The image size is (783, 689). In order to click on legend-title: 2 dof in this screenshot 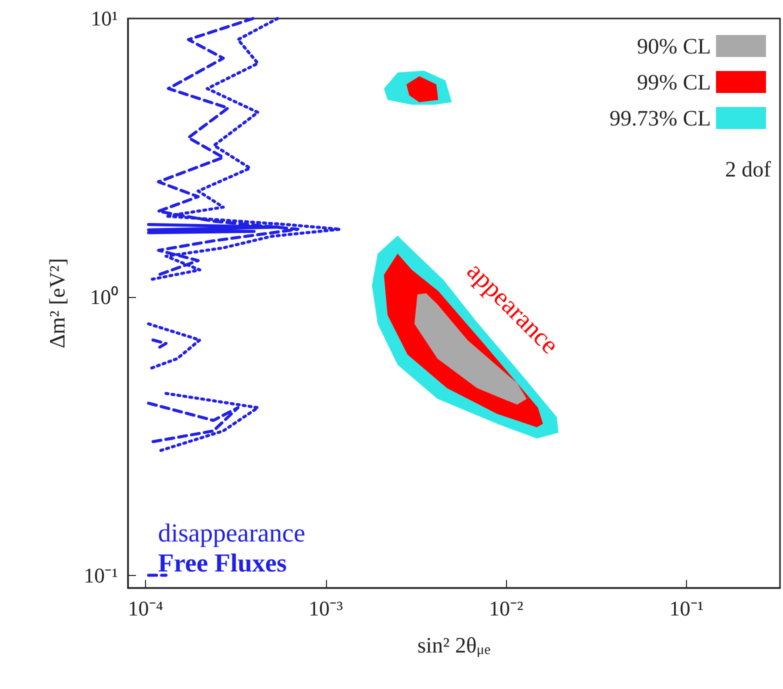, I will do `click(748, 169)`.